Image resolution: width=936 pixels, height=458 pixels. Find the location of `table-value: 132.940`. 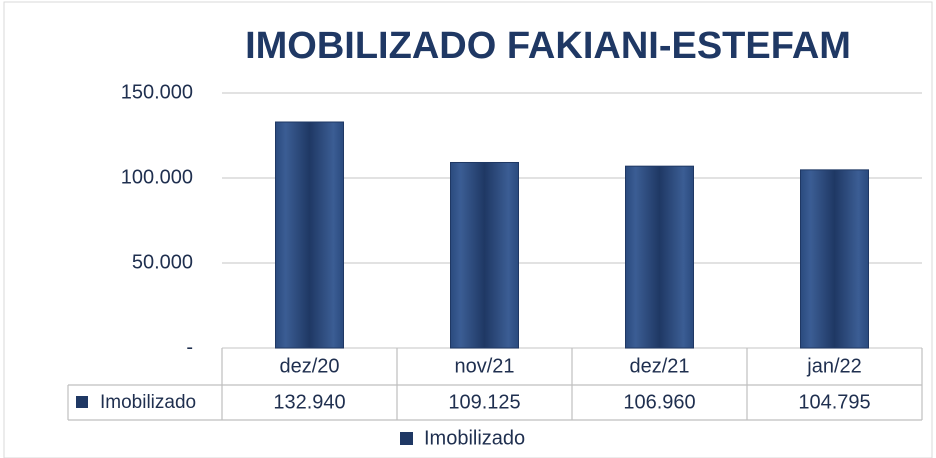

table-value: 132.940 is located at coordinates (309, 402).